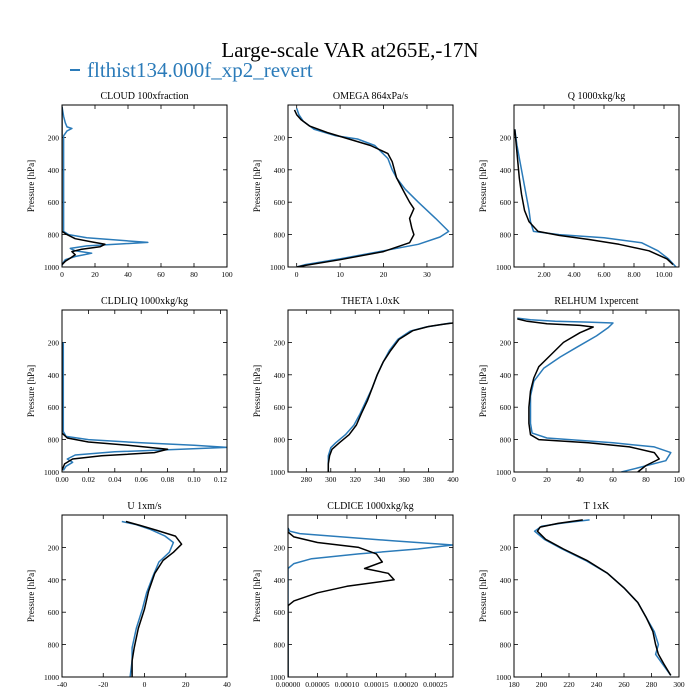  What do you see at coordinates (633, 274) in the screenshot?
I see `x-tick-label: 8.00` at bounding box center [633, 274].